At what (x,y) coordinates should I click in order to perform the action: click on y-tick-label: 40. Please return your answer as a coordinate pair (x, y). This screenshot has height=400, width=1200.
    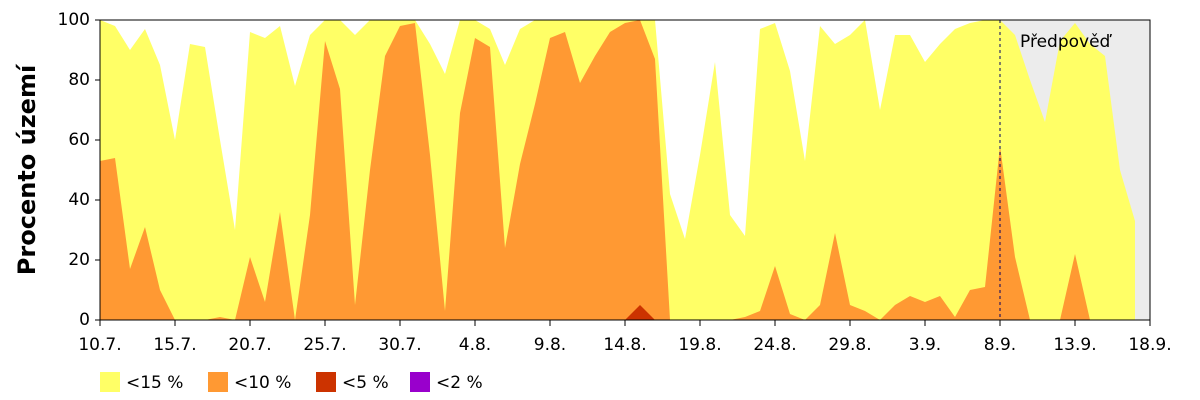
    Looking at the image, I should click on (79, 200).